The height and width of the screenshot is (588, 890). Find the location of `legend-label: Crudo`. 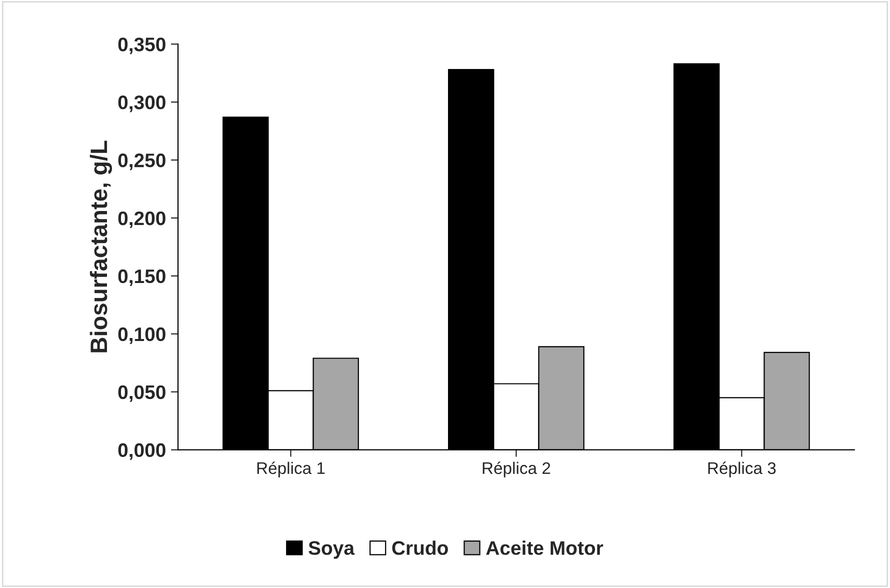

legend-label: Crudo is located at coordinates (420, 547).